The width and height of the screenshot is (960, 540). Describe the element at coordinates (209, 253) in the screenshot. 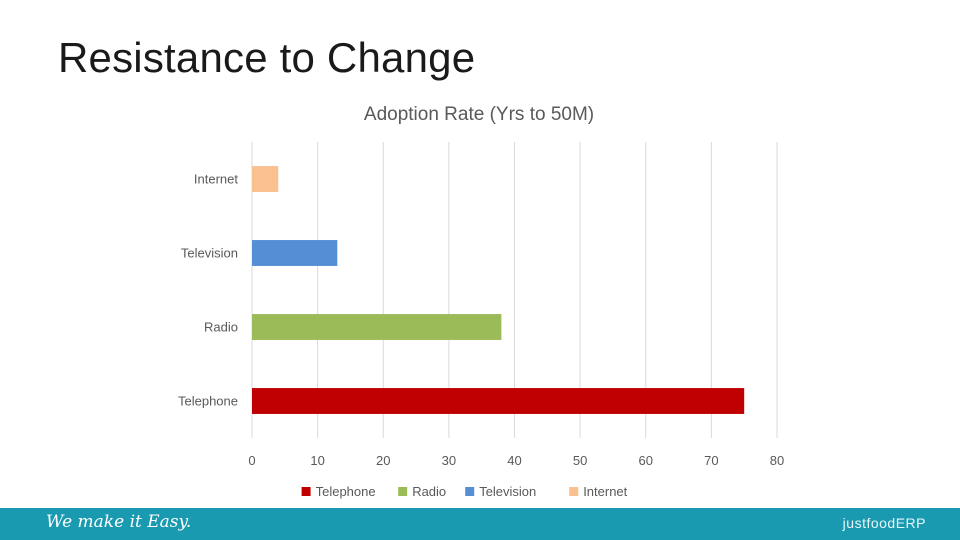

I see `category-label: Television` at that location.